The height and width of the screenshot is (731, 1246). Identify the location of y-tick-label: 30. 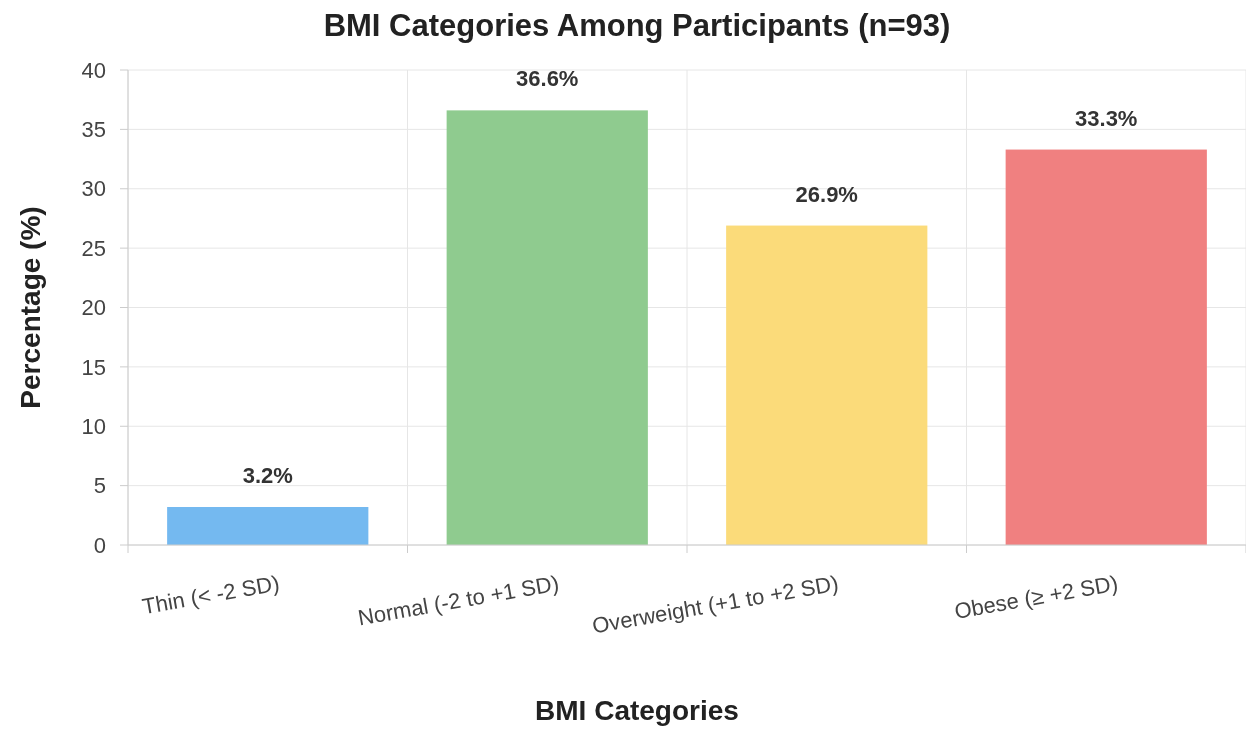
(93, 189).